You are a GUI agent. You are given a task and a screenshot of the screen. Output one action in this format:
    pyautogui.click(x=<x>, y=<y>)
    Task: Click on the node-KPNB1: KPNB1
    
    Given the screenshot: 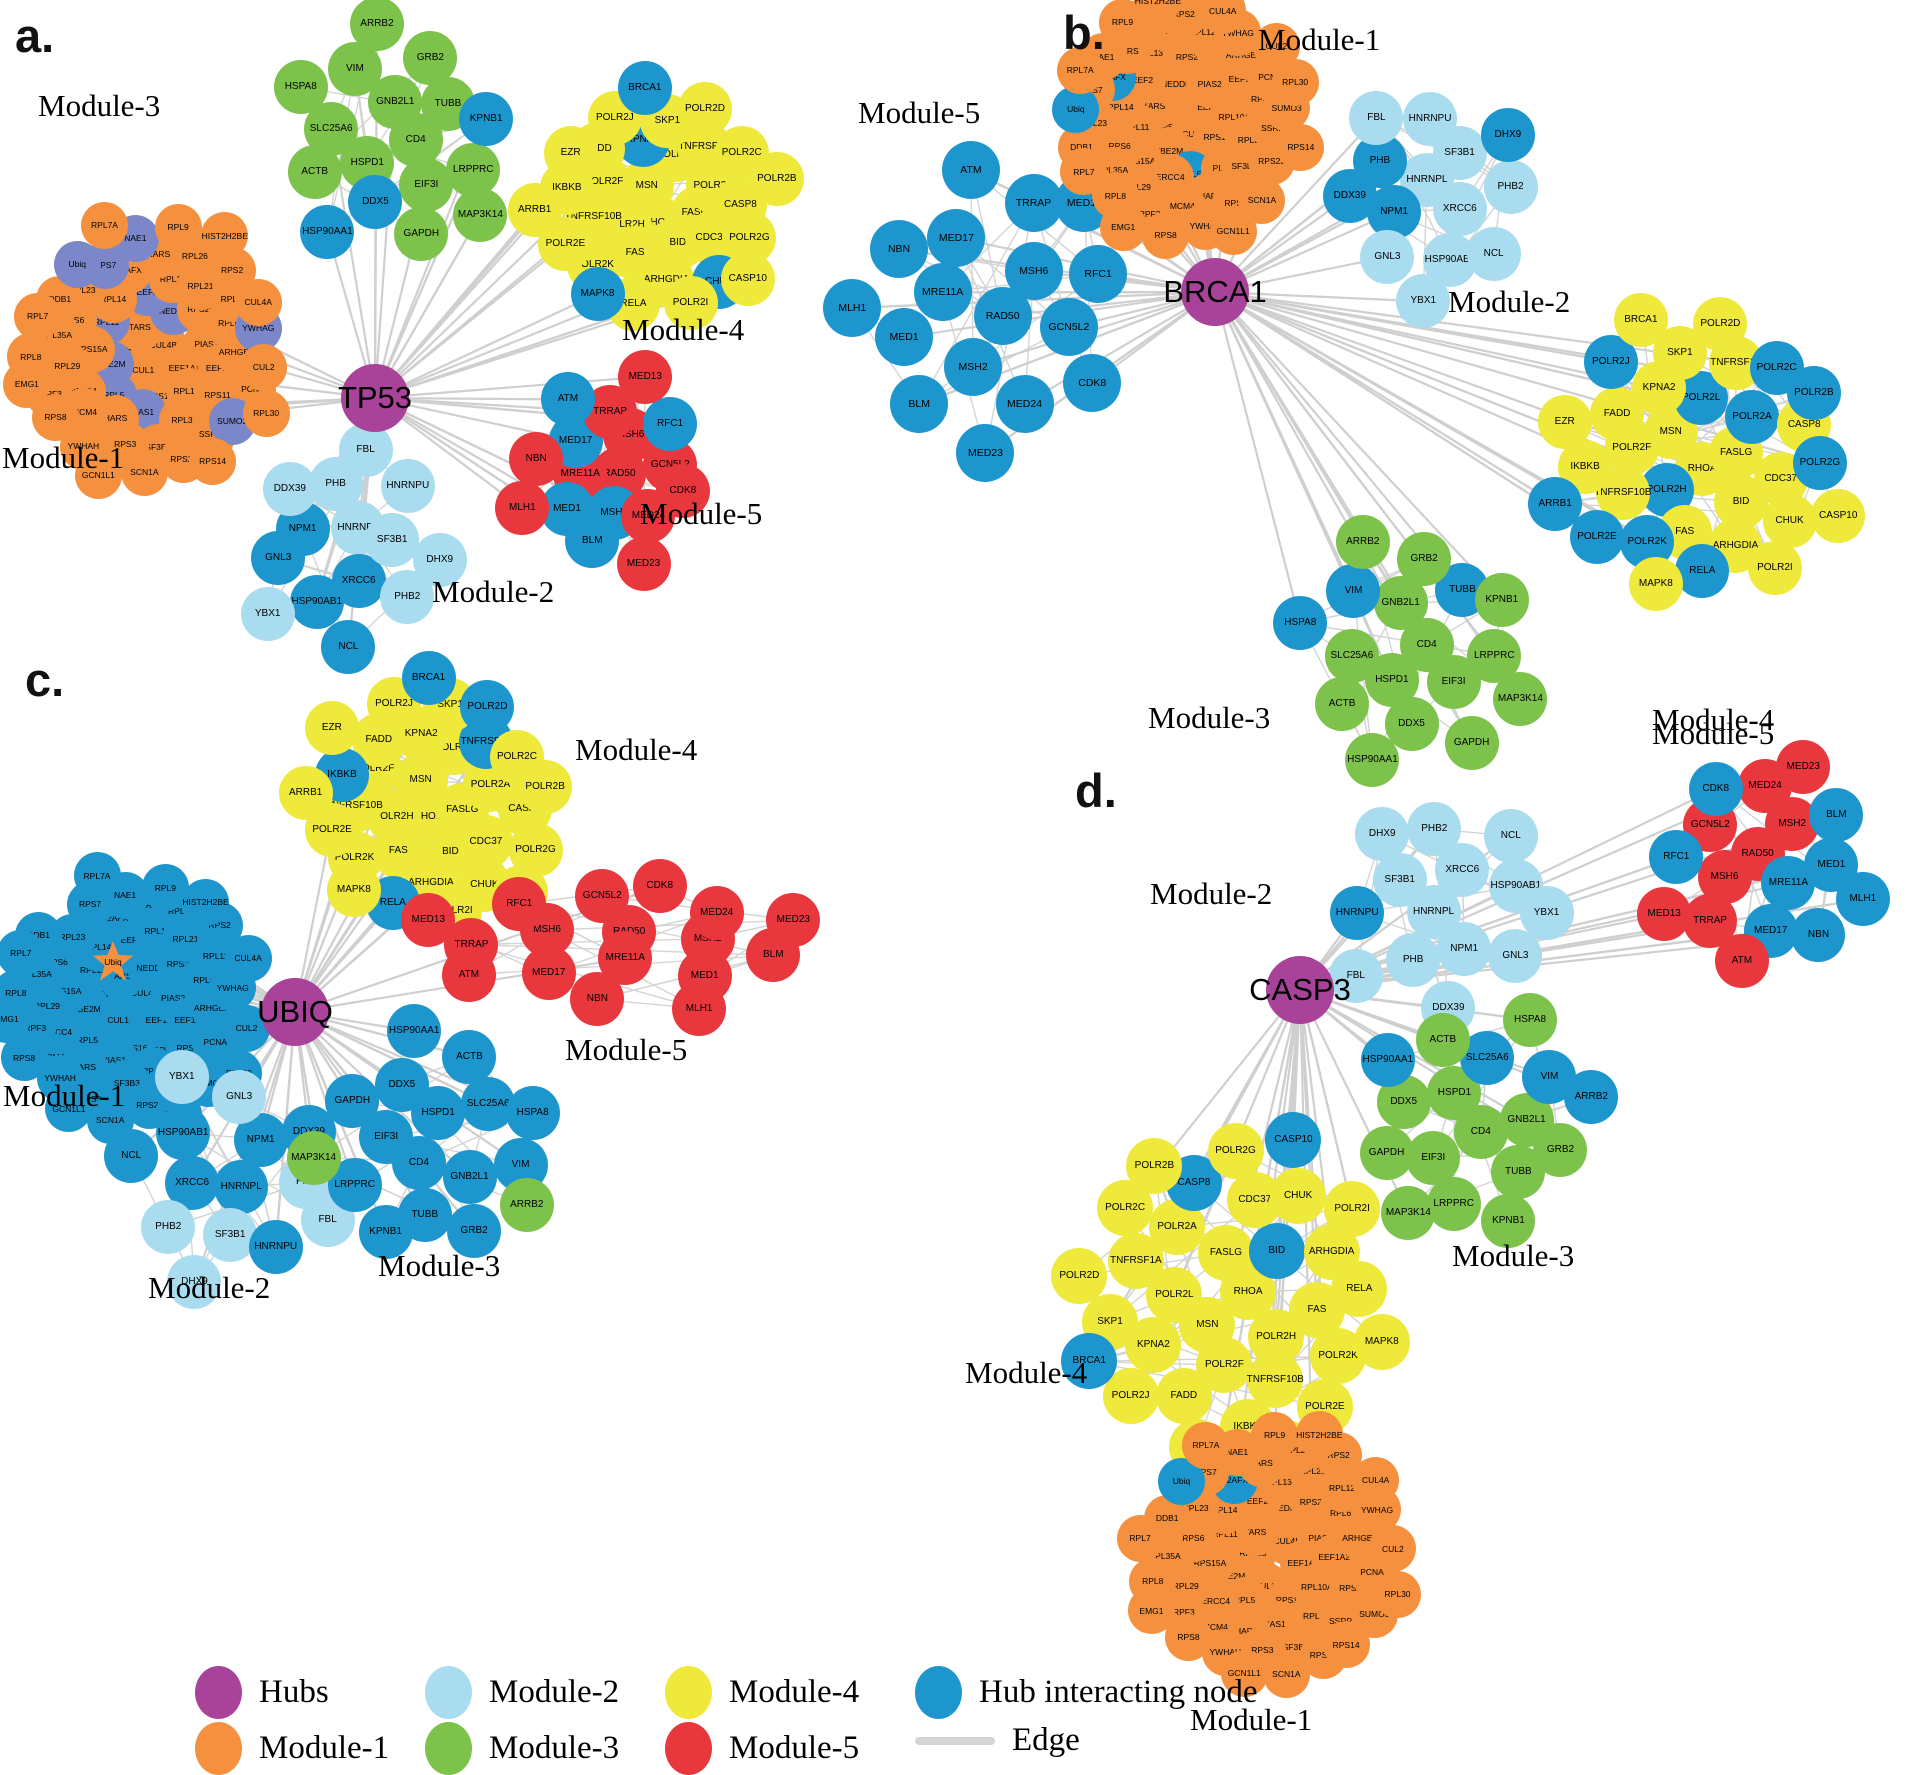 What is the action you would take?
    pyautogui.click(x=385, y=1231)
    